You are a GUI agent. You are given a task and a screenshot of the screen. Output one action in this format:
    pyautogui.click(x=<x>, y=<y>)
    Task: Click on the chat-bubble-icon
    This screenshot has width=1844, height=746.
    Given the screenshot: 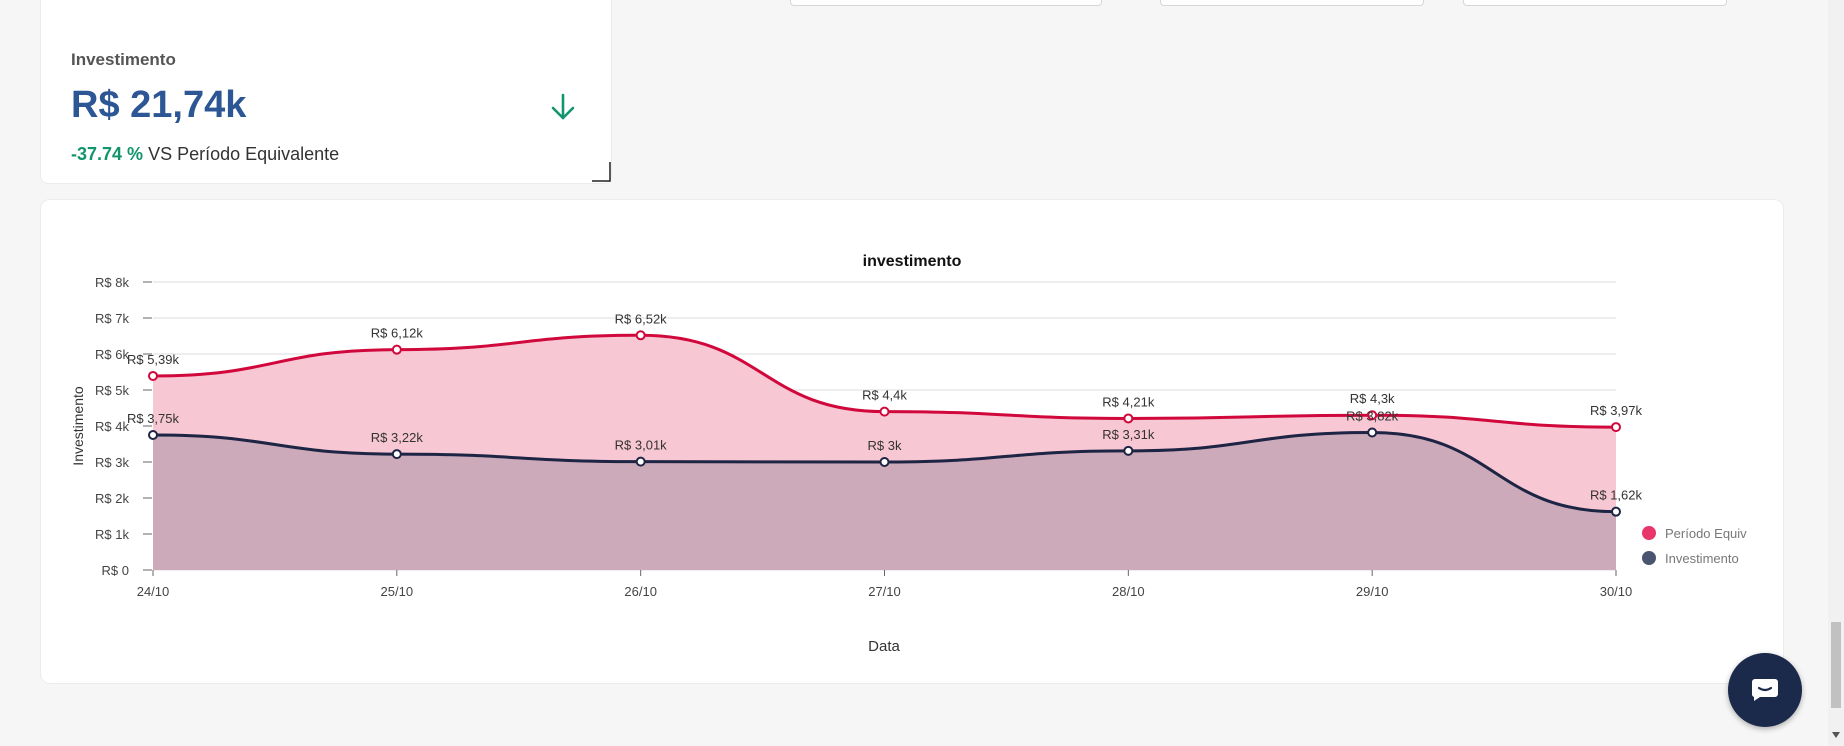 What is the action you would take?
    pyautogui.click(x=1764, y=690)
    